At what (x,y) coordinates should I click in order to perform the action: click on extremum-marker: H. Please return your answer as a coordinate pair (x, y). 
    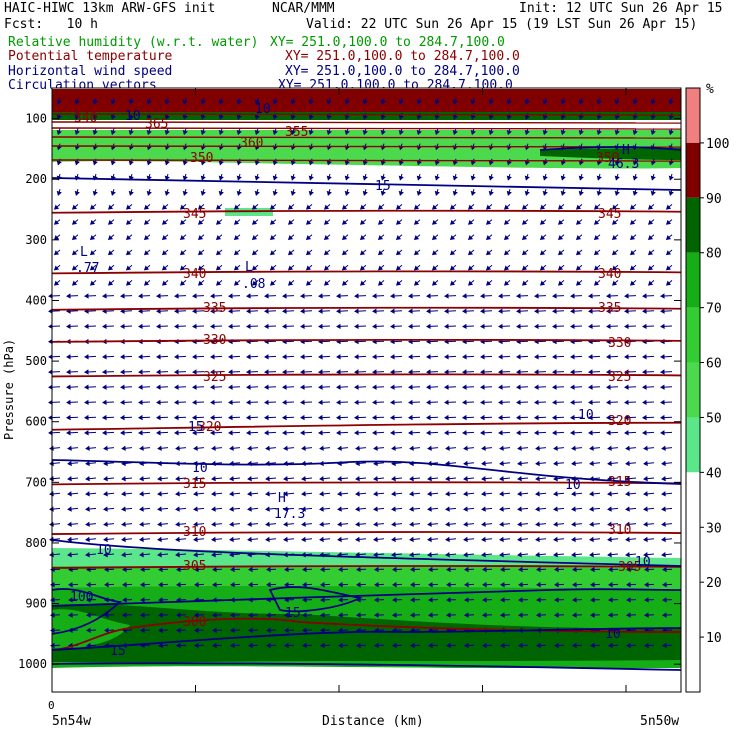
    Looking at the image, I should click on (282, 498).